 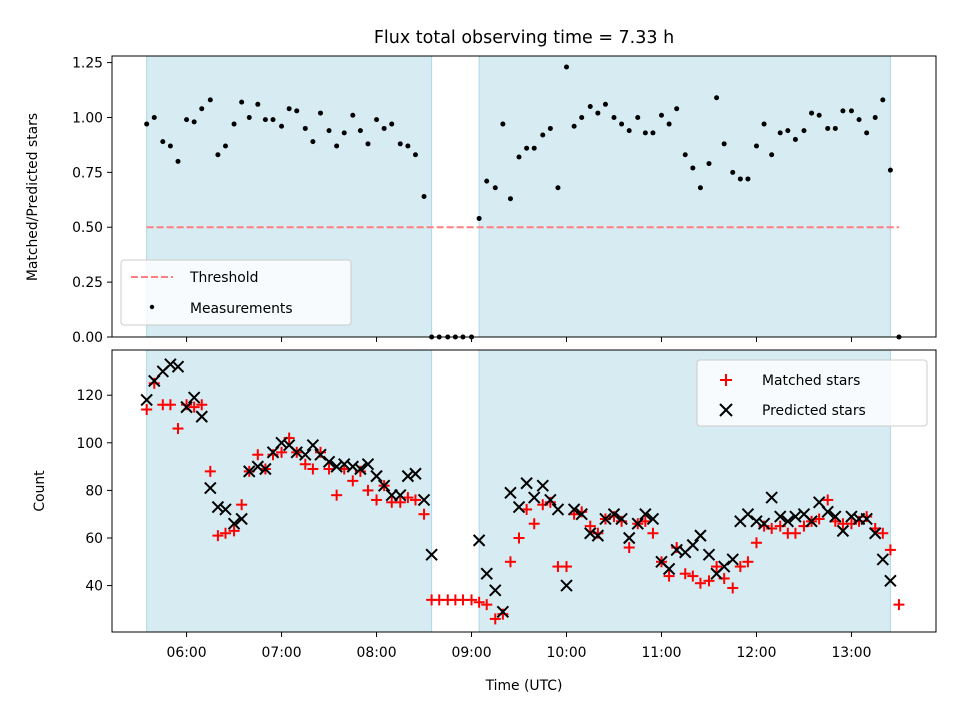 I want to click on y-tick-label: 60, so click(x=94, y=539).